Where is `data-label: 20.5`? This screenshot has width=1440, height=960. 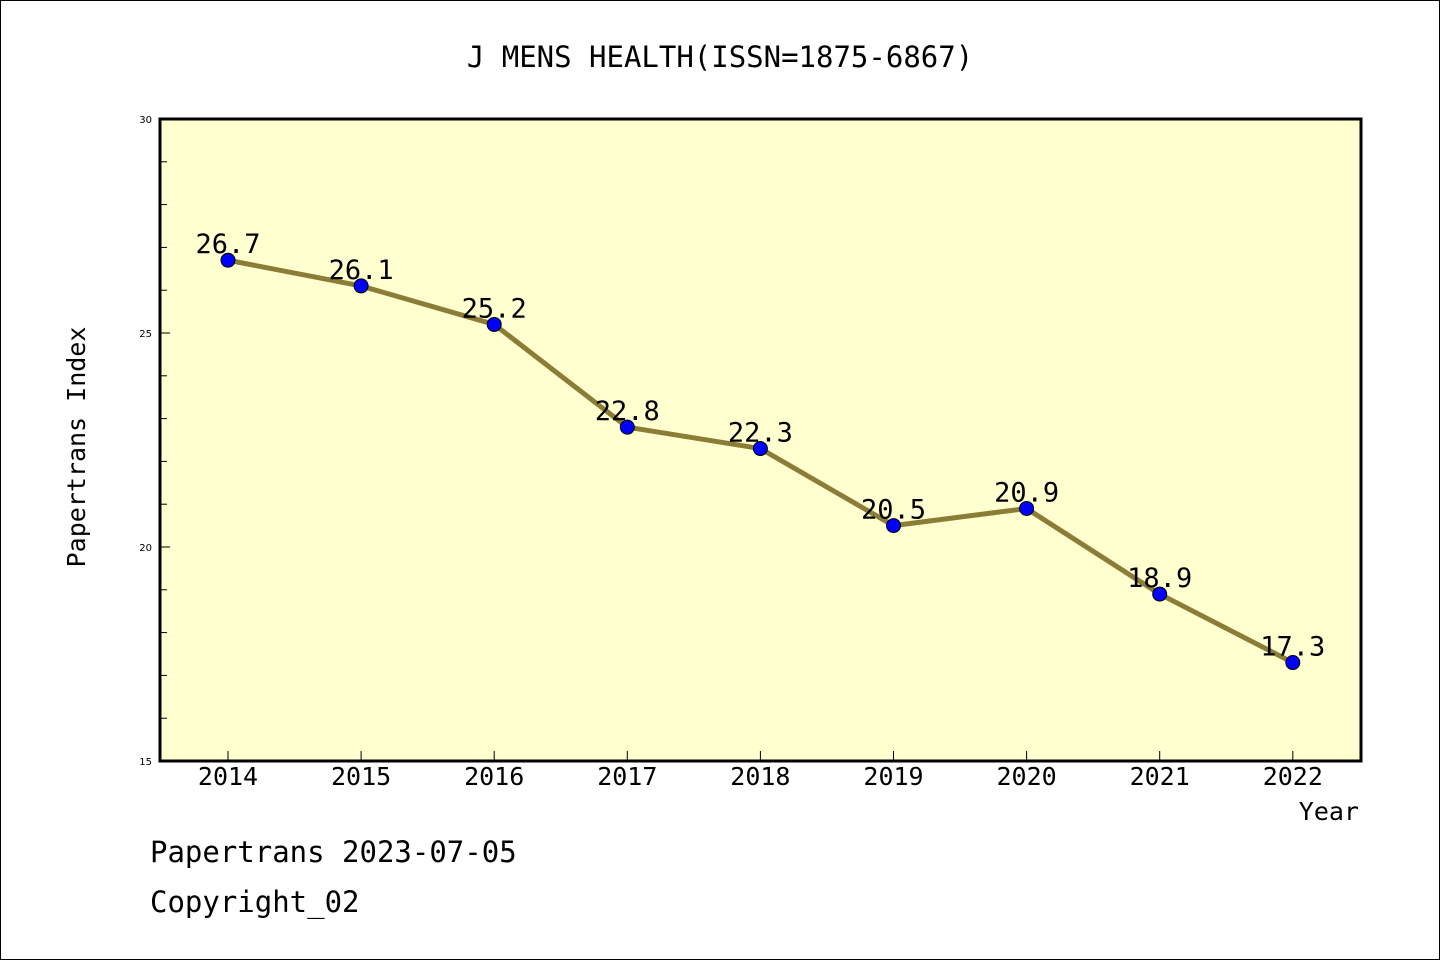 data-label: 20.5 is located at coordinates (893, 510).